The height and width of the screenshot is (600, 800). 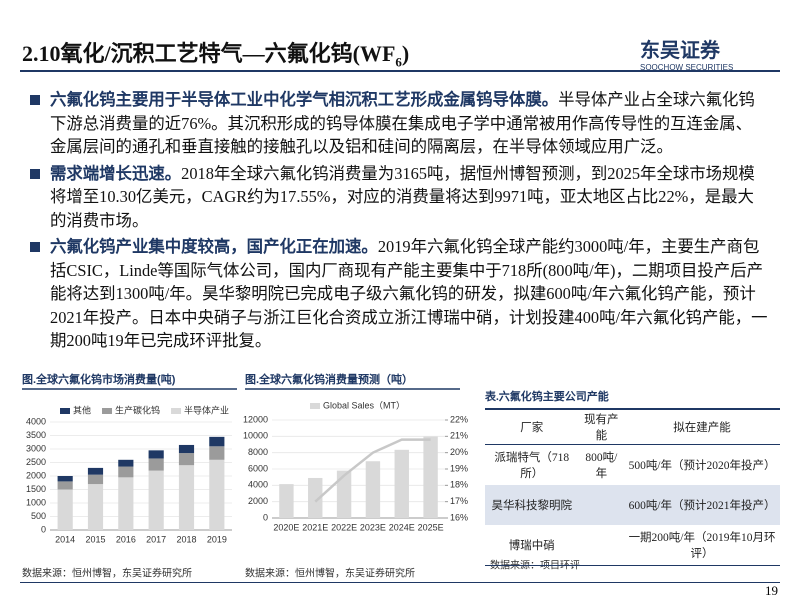 What do you see at coordinates (601, 466) in the screenshot?
I see `table-cell: 800吨/年` at bounding box center [601, 466].